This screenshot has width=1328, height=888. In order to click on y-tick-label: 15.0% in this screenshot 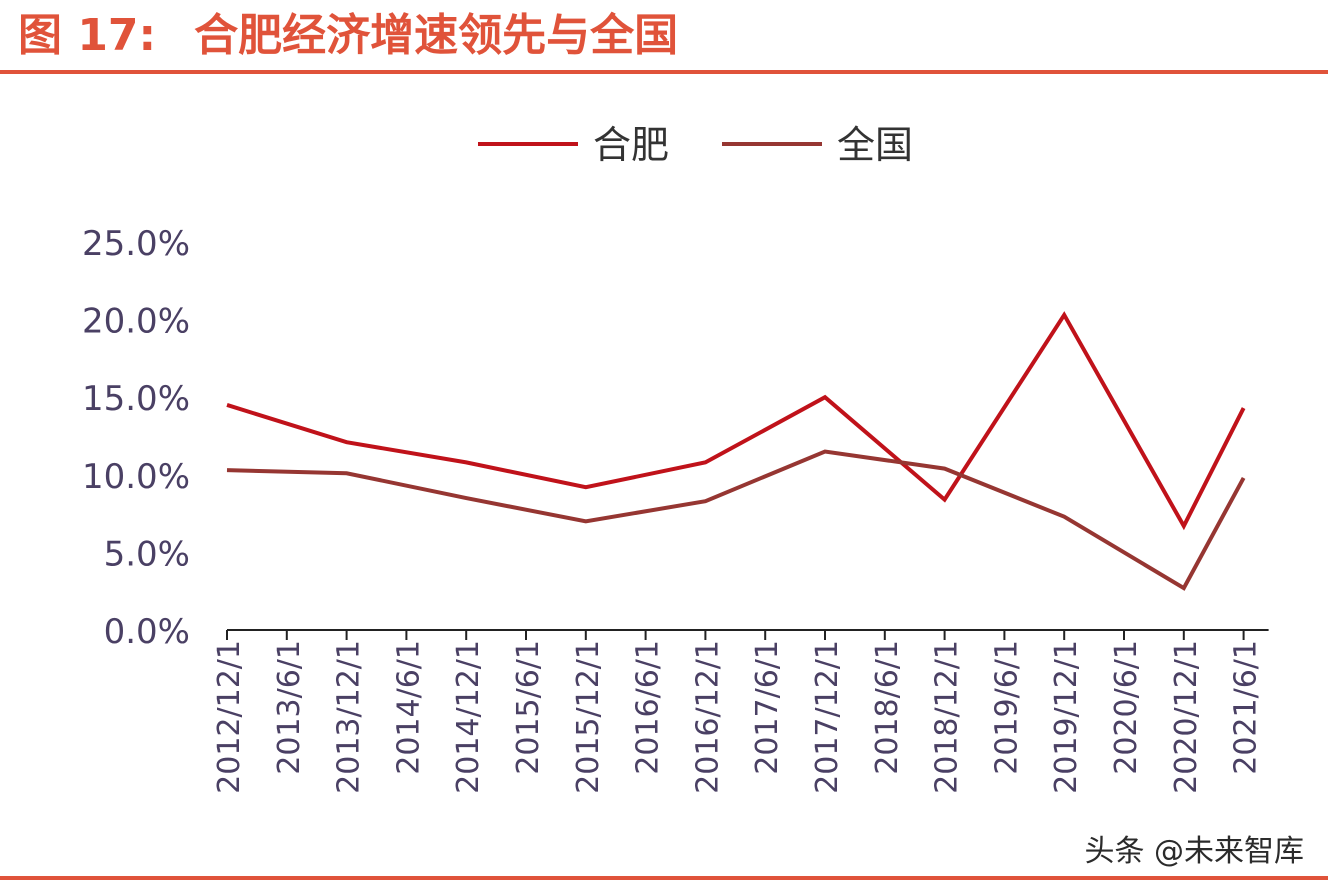, I will do `click(136, 399)`.